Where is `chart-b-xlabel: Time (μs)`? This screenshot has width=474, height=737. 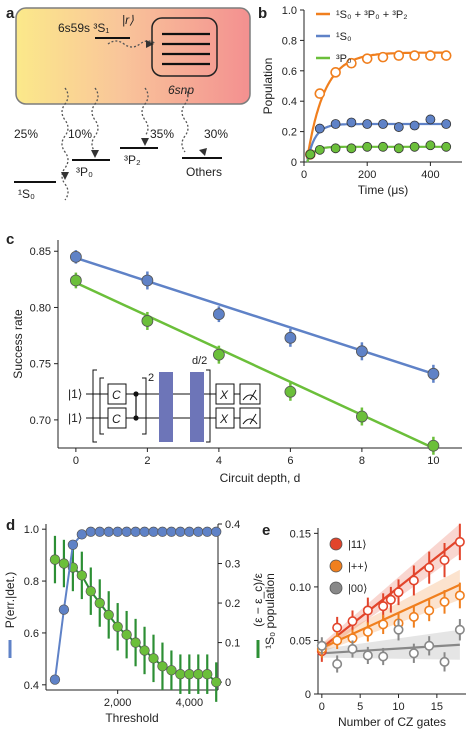
chart-b-xlabel: Time (μs) is located at coordinates (383, 190).